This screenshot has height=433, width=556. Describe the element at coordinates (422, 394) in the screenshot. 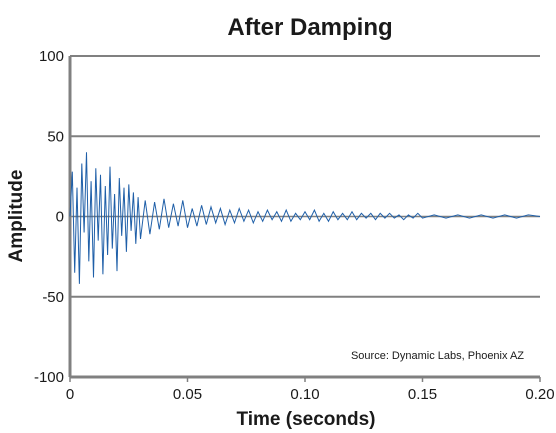

I see `x-tick-label: 0.15` at that location.